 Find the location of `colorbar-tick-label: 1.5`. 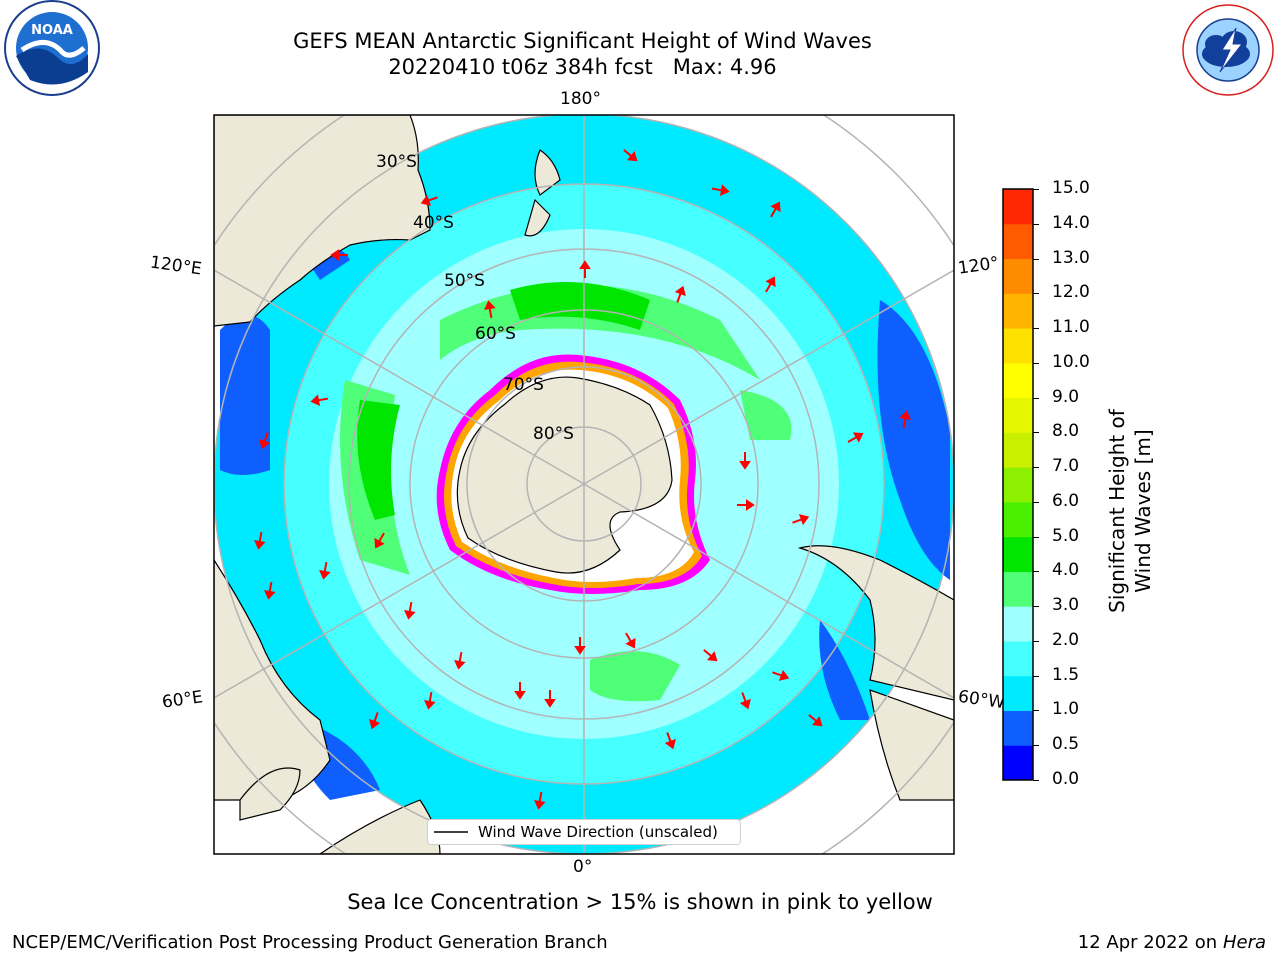

colorbar-tick-label: 1.5 is located at coordinates (1066, 674).